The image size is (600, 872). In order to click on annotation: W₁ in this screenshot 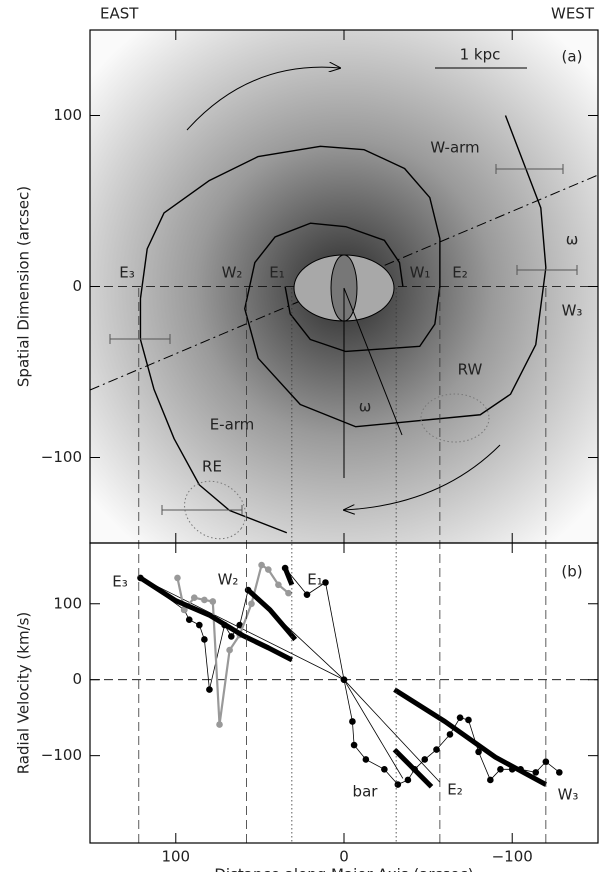, I will do `click(420, 273)`.